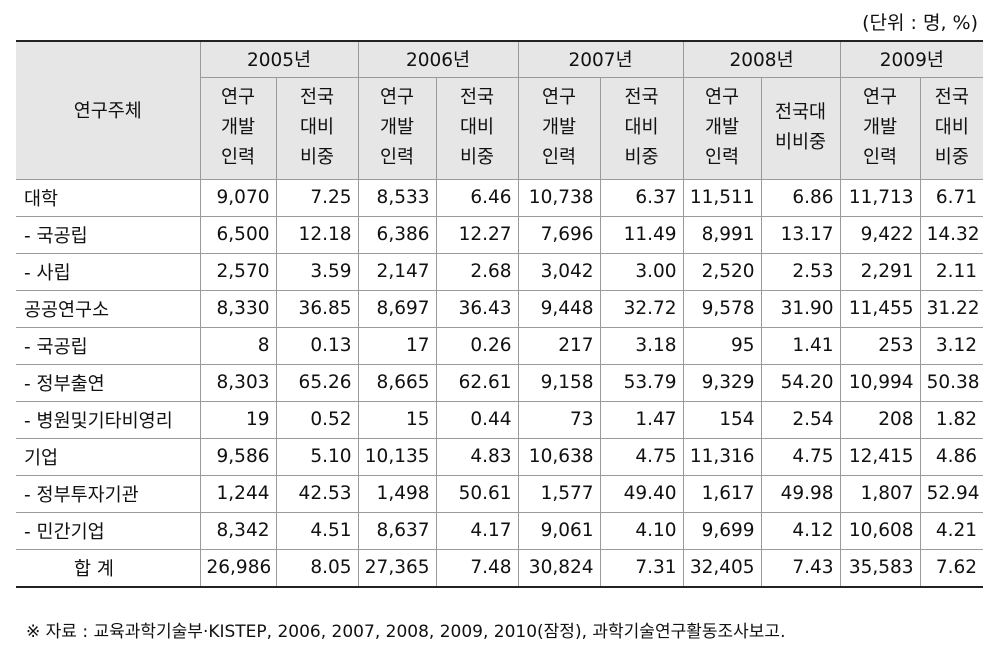  I want to click on table-cell: 53.79, so click(641, 382).